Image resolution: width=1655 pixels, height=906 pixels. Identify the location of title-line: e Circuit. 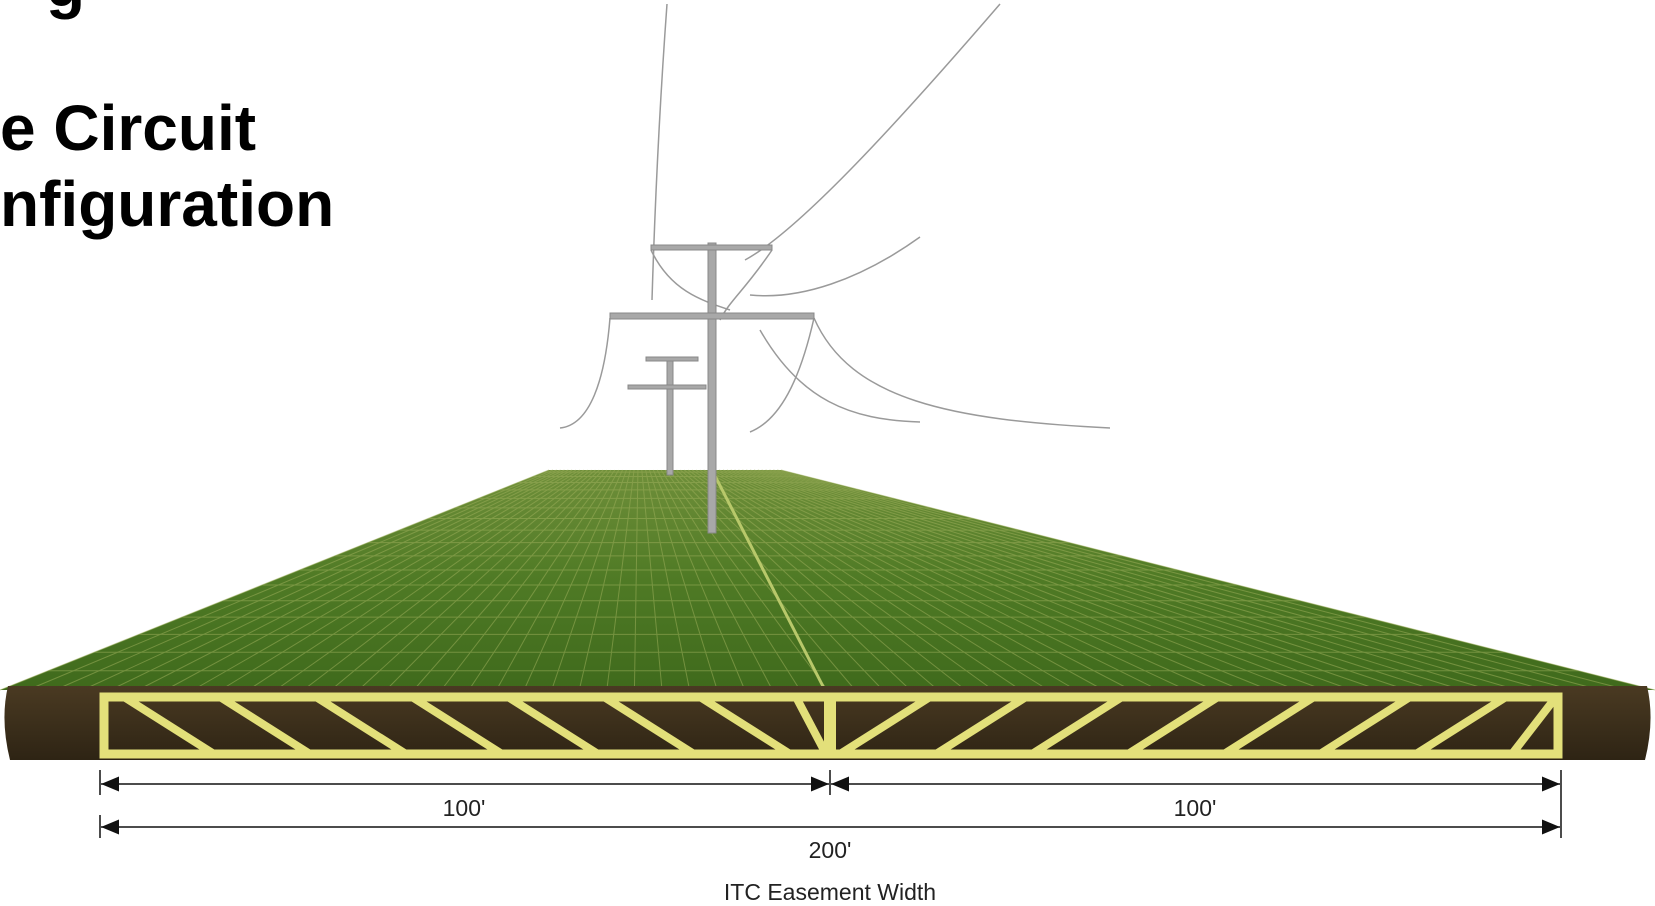
(128, 128).